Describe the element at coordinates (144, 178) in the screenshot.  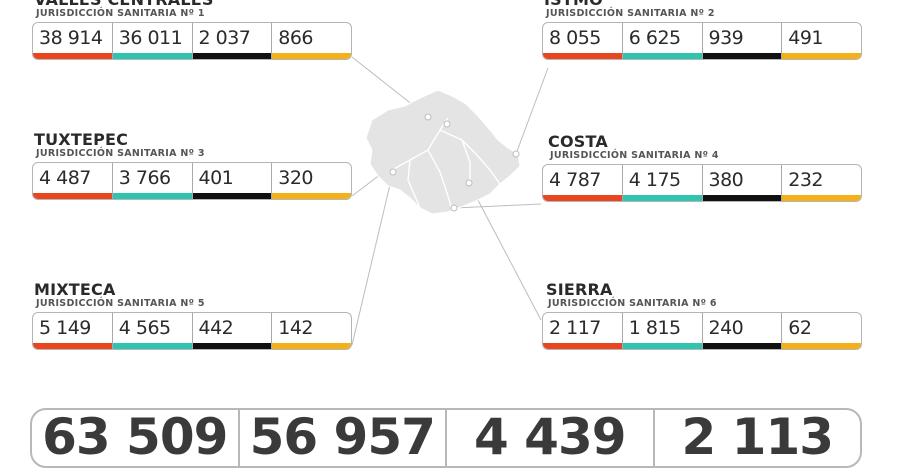
I see `stat-value: 3 766` at that location.